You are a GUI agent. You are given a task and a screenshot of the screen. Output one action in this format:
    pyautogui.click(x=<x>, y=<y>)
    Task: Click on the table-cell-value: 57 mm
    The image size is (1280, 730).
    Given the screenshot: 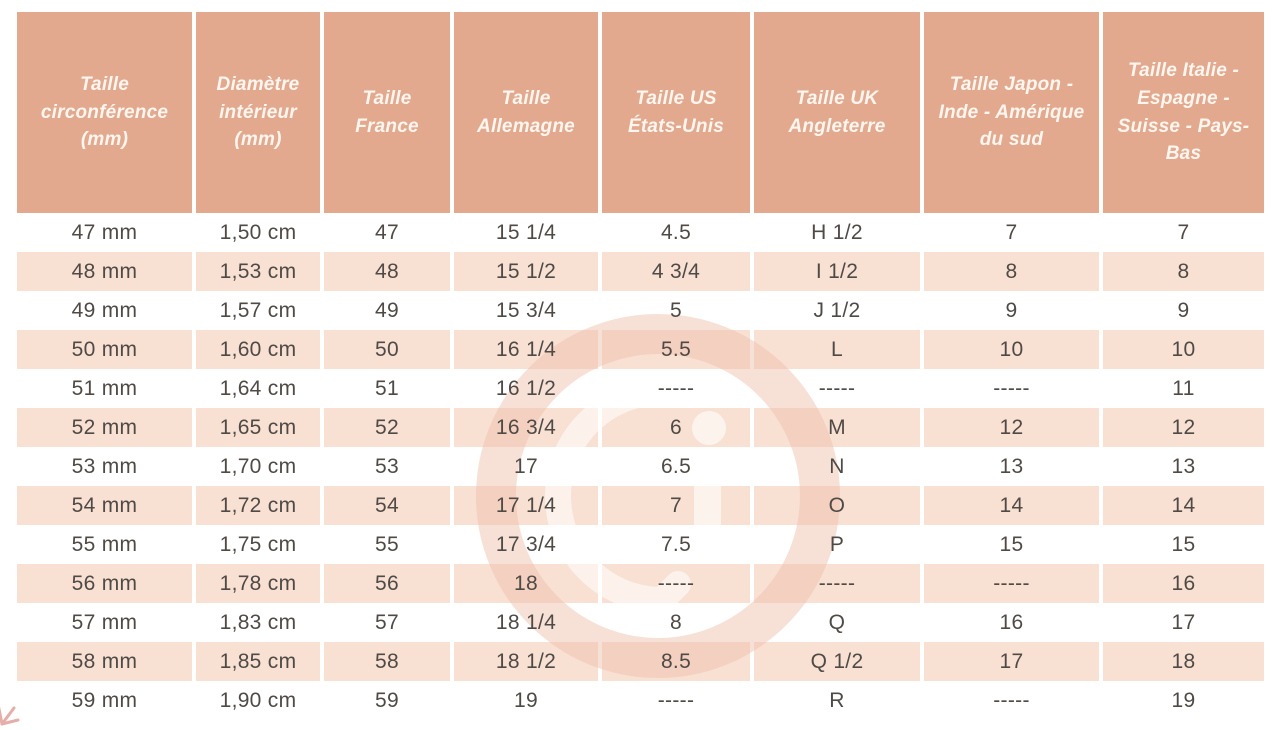 What is the action you would take?
    pyautogui.click(x=104, y=622)
    